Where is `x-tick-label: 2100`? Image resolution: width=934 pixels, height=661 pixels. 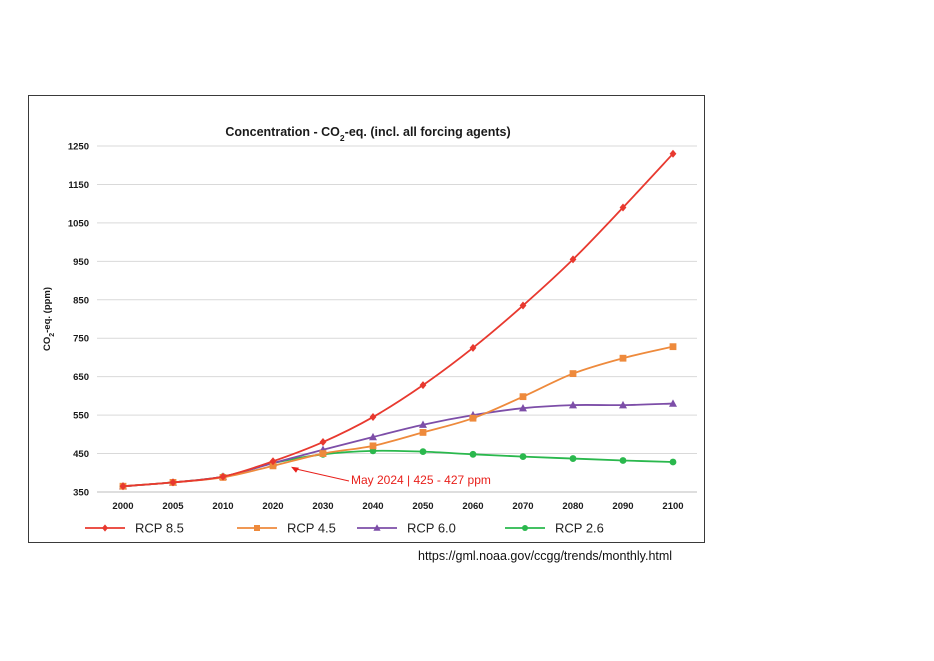
x-tick-label: 2100 is located at coordinates (672, 506).